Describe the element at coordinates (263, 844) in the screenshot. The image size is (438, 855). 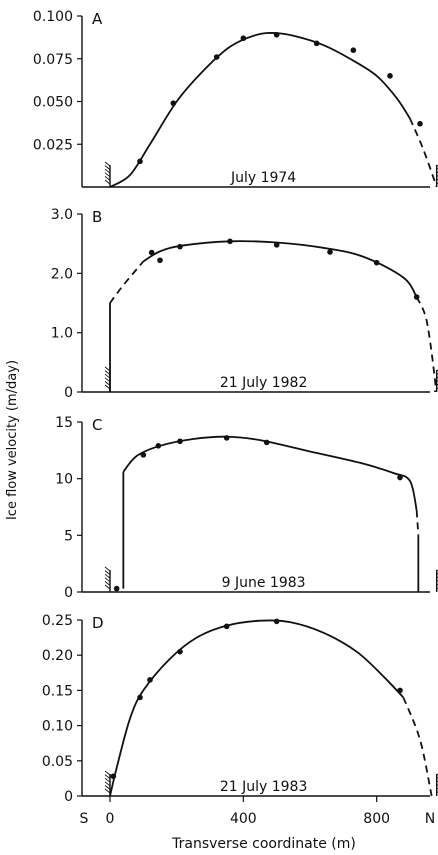
I see `x-axis-label: Transverse coordinate (m)` at that location.